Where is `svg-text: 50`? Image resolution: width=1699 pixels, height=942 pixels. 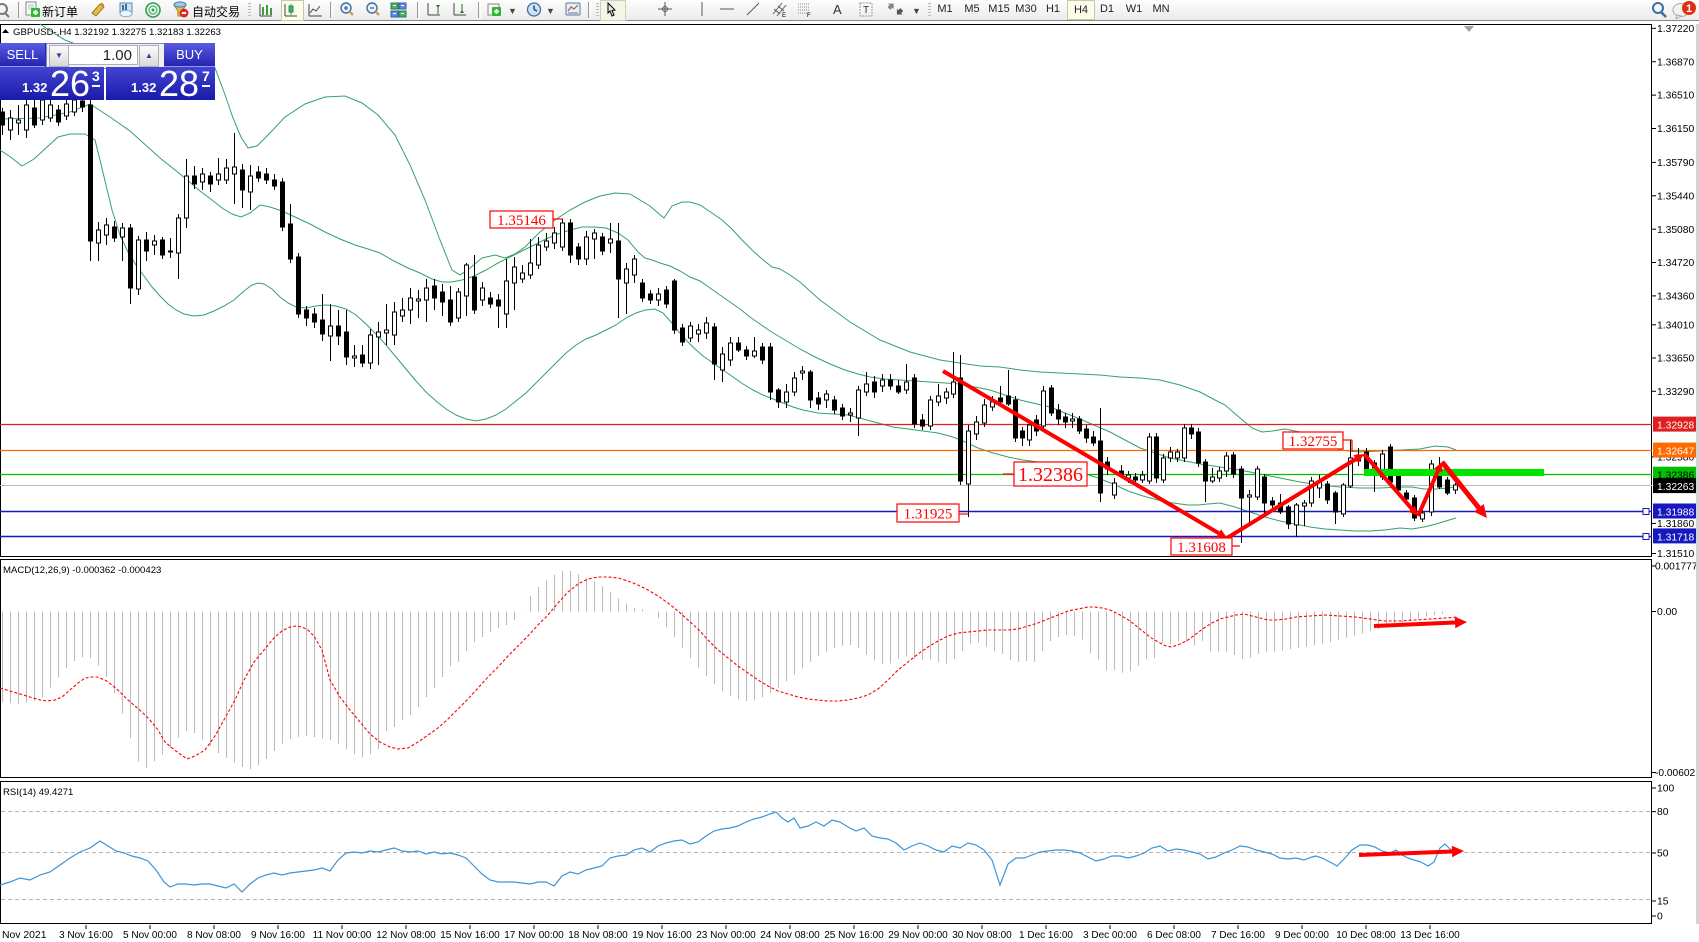
svg-text: 50 is located at coordinates (1663, 854).